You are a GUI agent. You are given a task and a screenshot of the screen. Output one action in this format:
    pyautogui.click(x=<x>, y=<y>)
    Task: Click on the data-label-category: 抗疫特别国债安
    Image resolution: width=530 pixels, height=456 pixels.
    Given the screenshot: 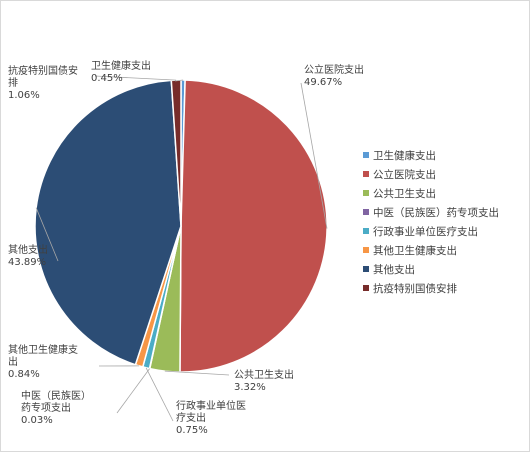 What is the action you would take?
    pyautogui.click(x=43, y=70)
    